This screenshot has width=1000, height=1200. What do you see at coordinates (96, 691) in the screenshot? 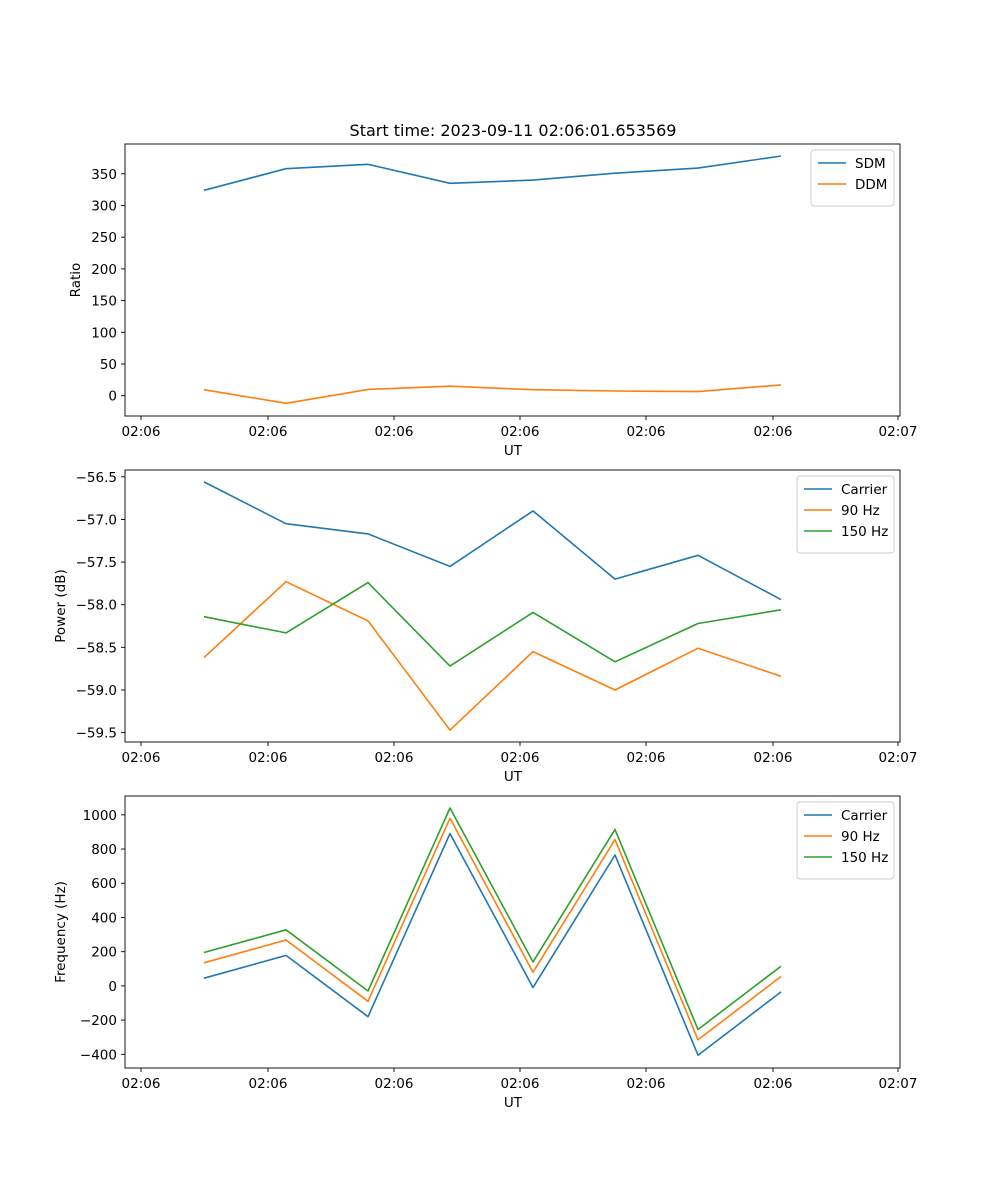
I see `y-tick-label: −59.0` at bounding box center [96, 691].